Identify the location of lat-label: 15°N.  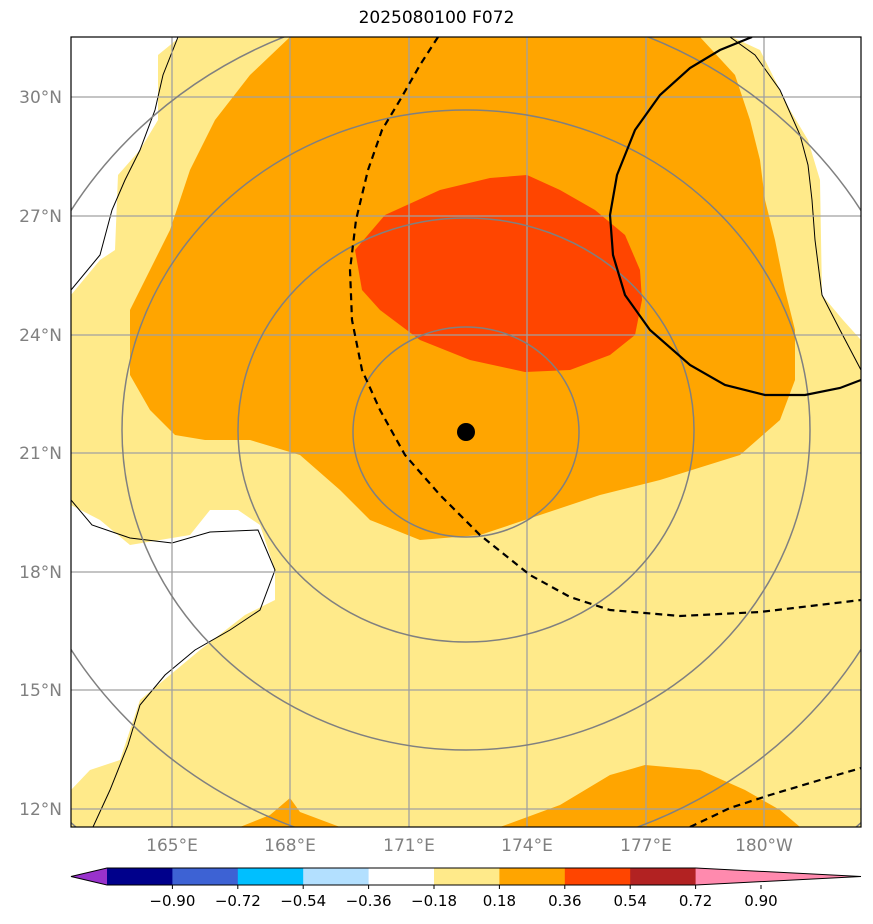
(40, 691).